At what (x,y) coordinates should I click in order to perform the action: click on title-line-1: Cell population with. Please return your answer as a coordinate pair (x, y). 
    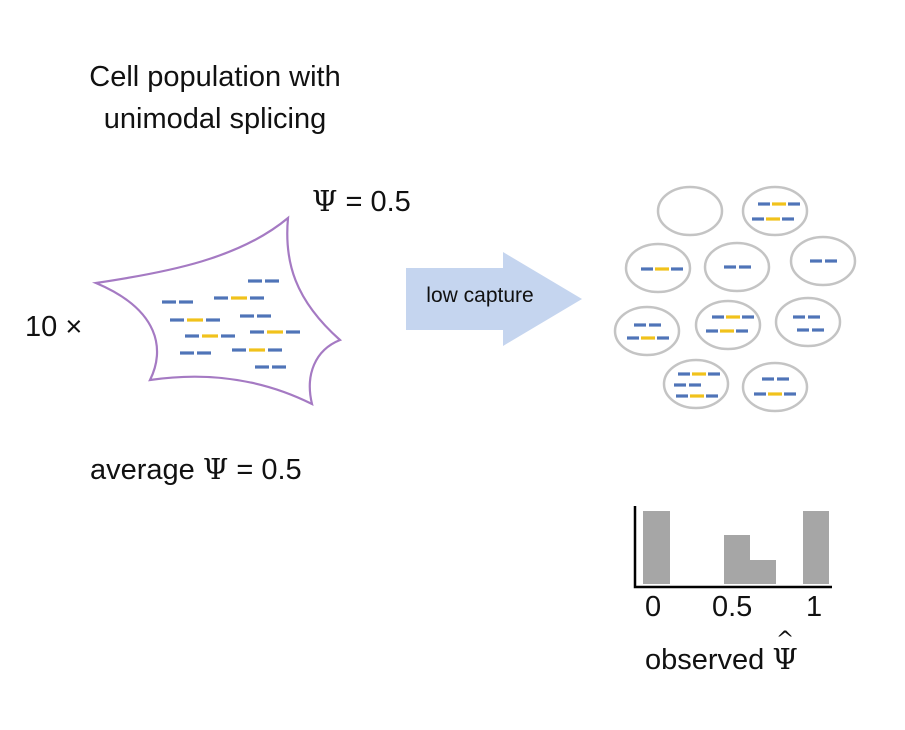
    Looking at the image, I should click on (215, 77).